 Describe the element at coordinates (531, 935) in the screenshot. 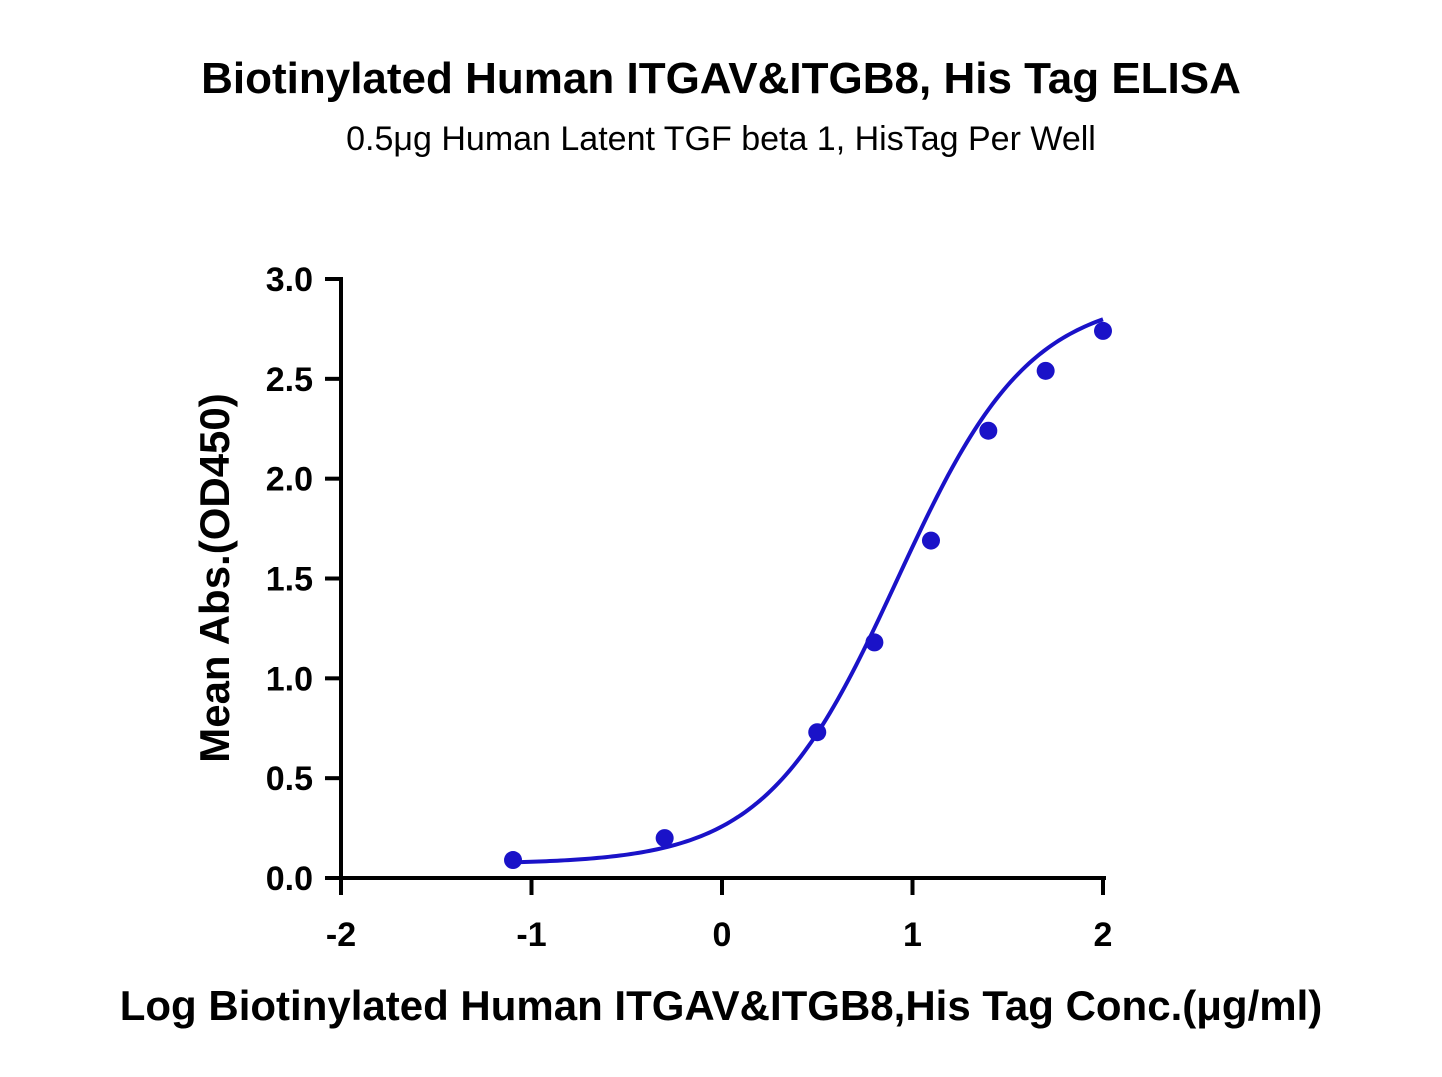

I see `x-tick-label: -1` at that location.